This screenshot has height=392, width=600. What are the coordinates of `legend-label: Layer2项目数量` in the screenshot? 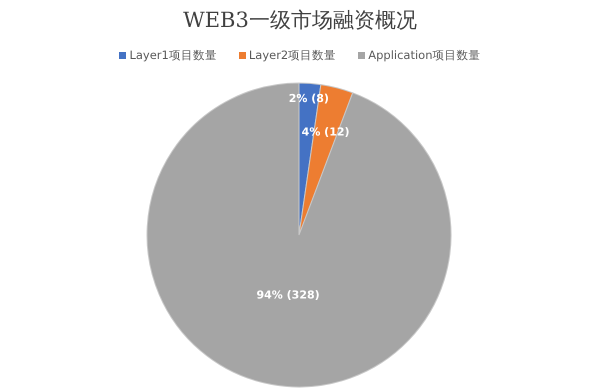 It's located at (292, 55).